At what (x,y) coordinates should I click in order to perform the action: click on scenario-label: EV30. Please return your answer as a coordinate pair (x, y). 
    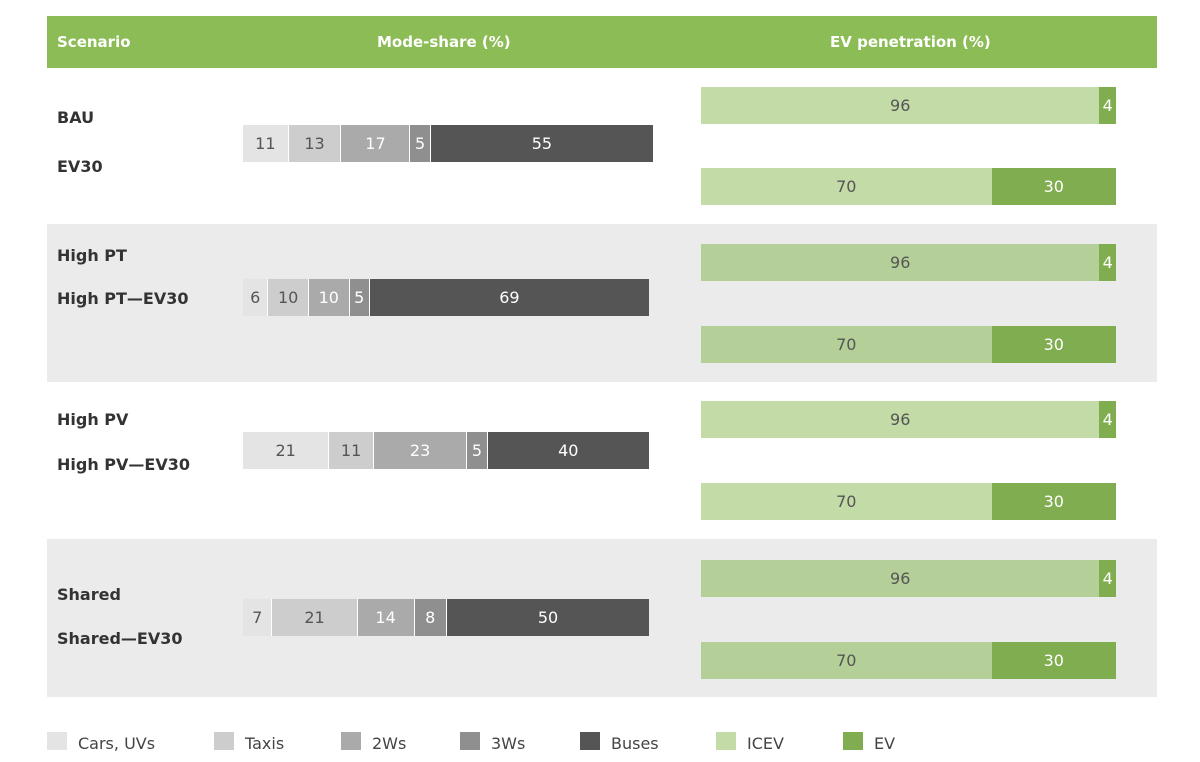
    Looking at the image, I should click on (80, 166).